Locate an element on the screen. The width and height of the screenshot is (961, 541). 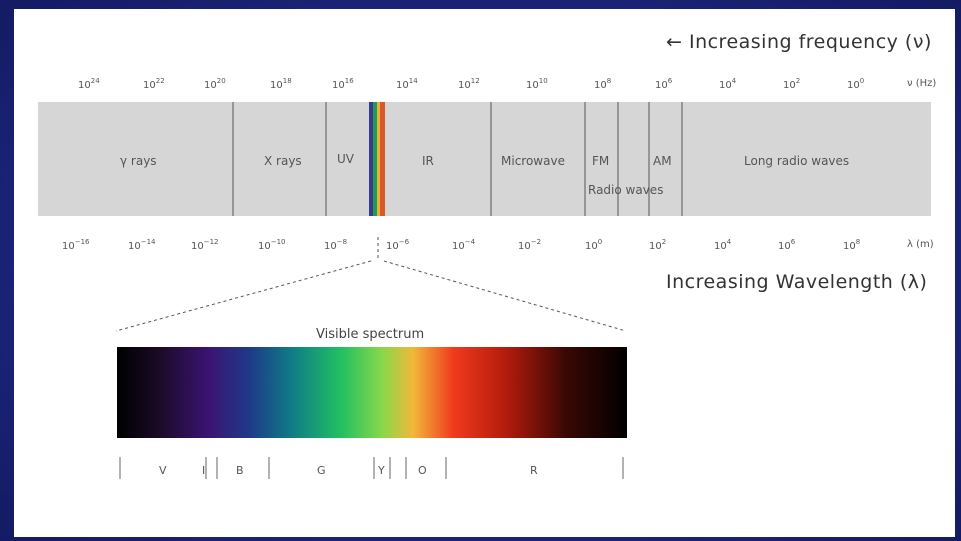
frequency-tick-10: 10⁴ is located at coordinates (728, 84).